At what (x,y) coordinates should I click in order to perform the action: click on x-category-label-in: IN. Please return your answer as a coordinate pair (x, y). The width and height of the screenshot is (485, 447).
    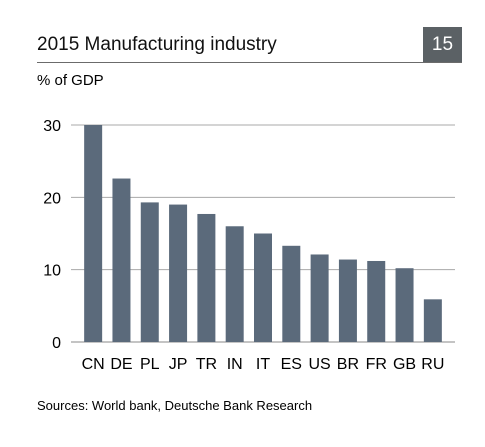
    Looking at the image, I should click on (235, 364).